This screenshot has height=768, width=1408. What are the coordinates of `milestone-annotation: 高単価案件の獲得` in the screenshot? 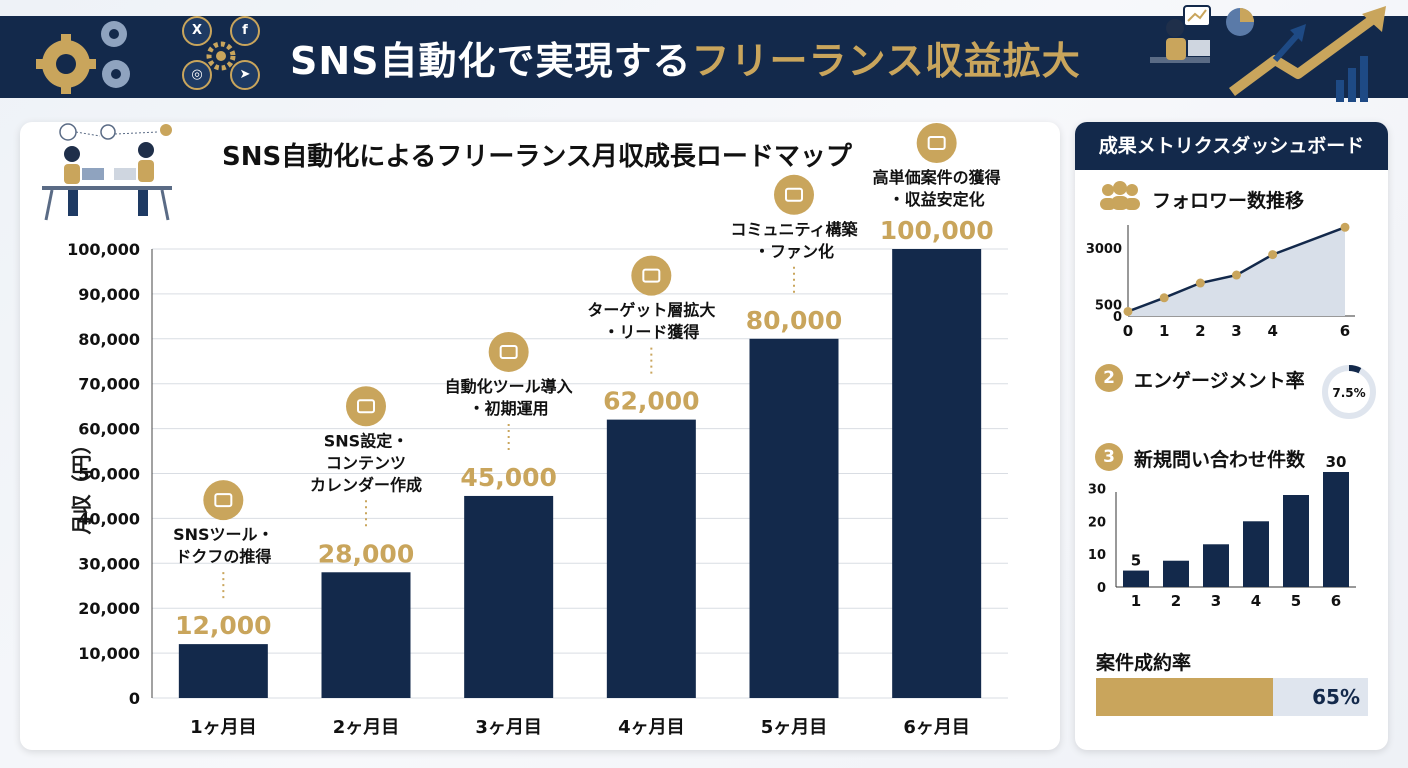 It's located at (937, 177).